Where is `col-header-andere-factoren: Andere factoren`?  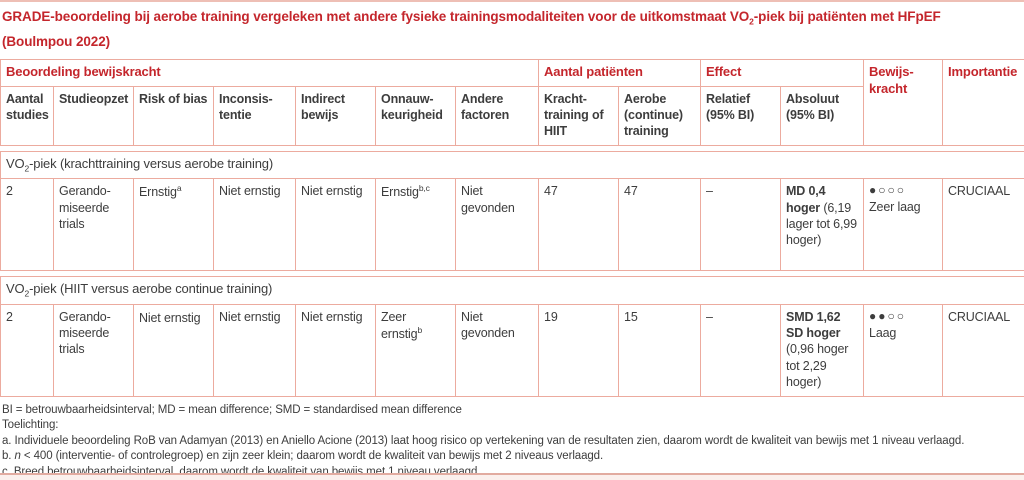
col-header-andere-factoren: Andere factoren is located at coordinates (497, 115).